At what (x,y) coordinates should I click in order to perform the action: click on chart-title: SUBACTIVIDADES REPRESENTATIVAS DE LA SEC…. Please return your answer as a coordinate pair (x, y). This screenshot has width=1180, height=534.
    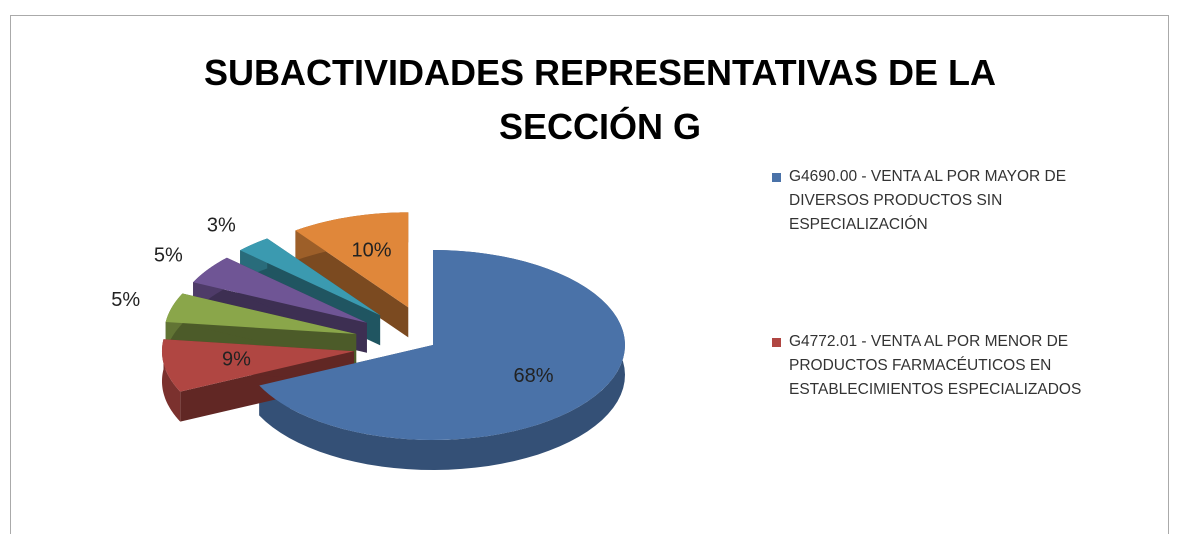
    Looking at the image, I should click on (600, 99).